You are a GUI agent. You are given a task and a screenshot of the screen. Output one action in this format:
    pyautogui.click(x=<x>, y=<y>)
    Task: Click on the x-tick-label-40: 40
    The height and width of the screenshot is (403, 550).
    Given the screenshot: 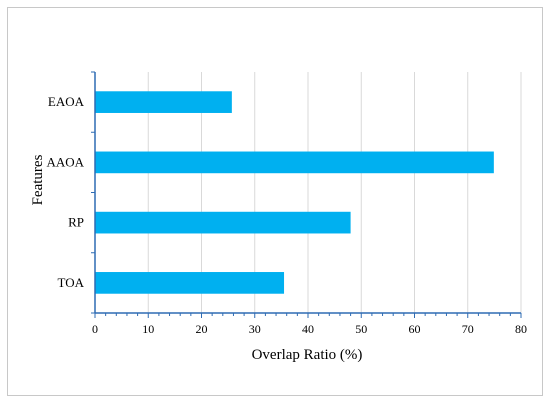 What is the action you would take?
    pyautogui.click(x=308, y=329)
    